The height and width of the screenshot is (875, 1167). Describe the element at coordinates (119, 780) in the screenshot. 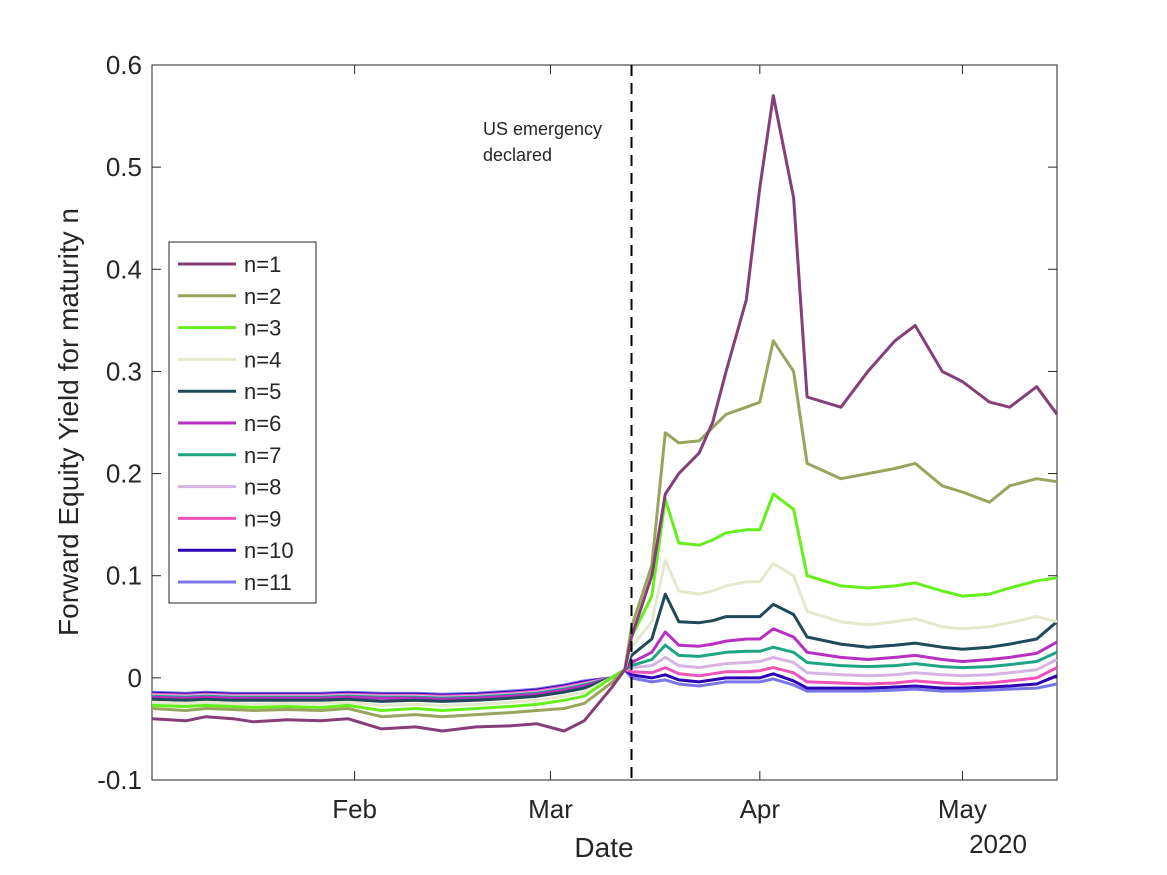

I see `y-tick-label: -0.1` at that location.